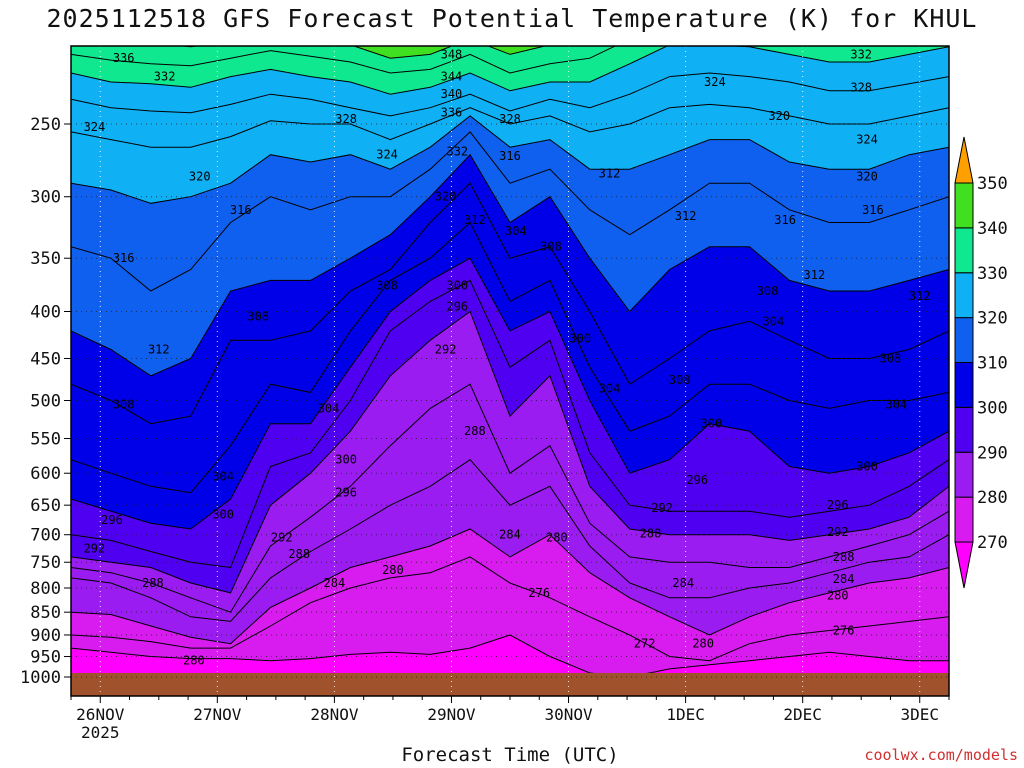  Describe the element at coordinates (992, 543) in the screenshot. I see `colorbar-label: 270` at that location.